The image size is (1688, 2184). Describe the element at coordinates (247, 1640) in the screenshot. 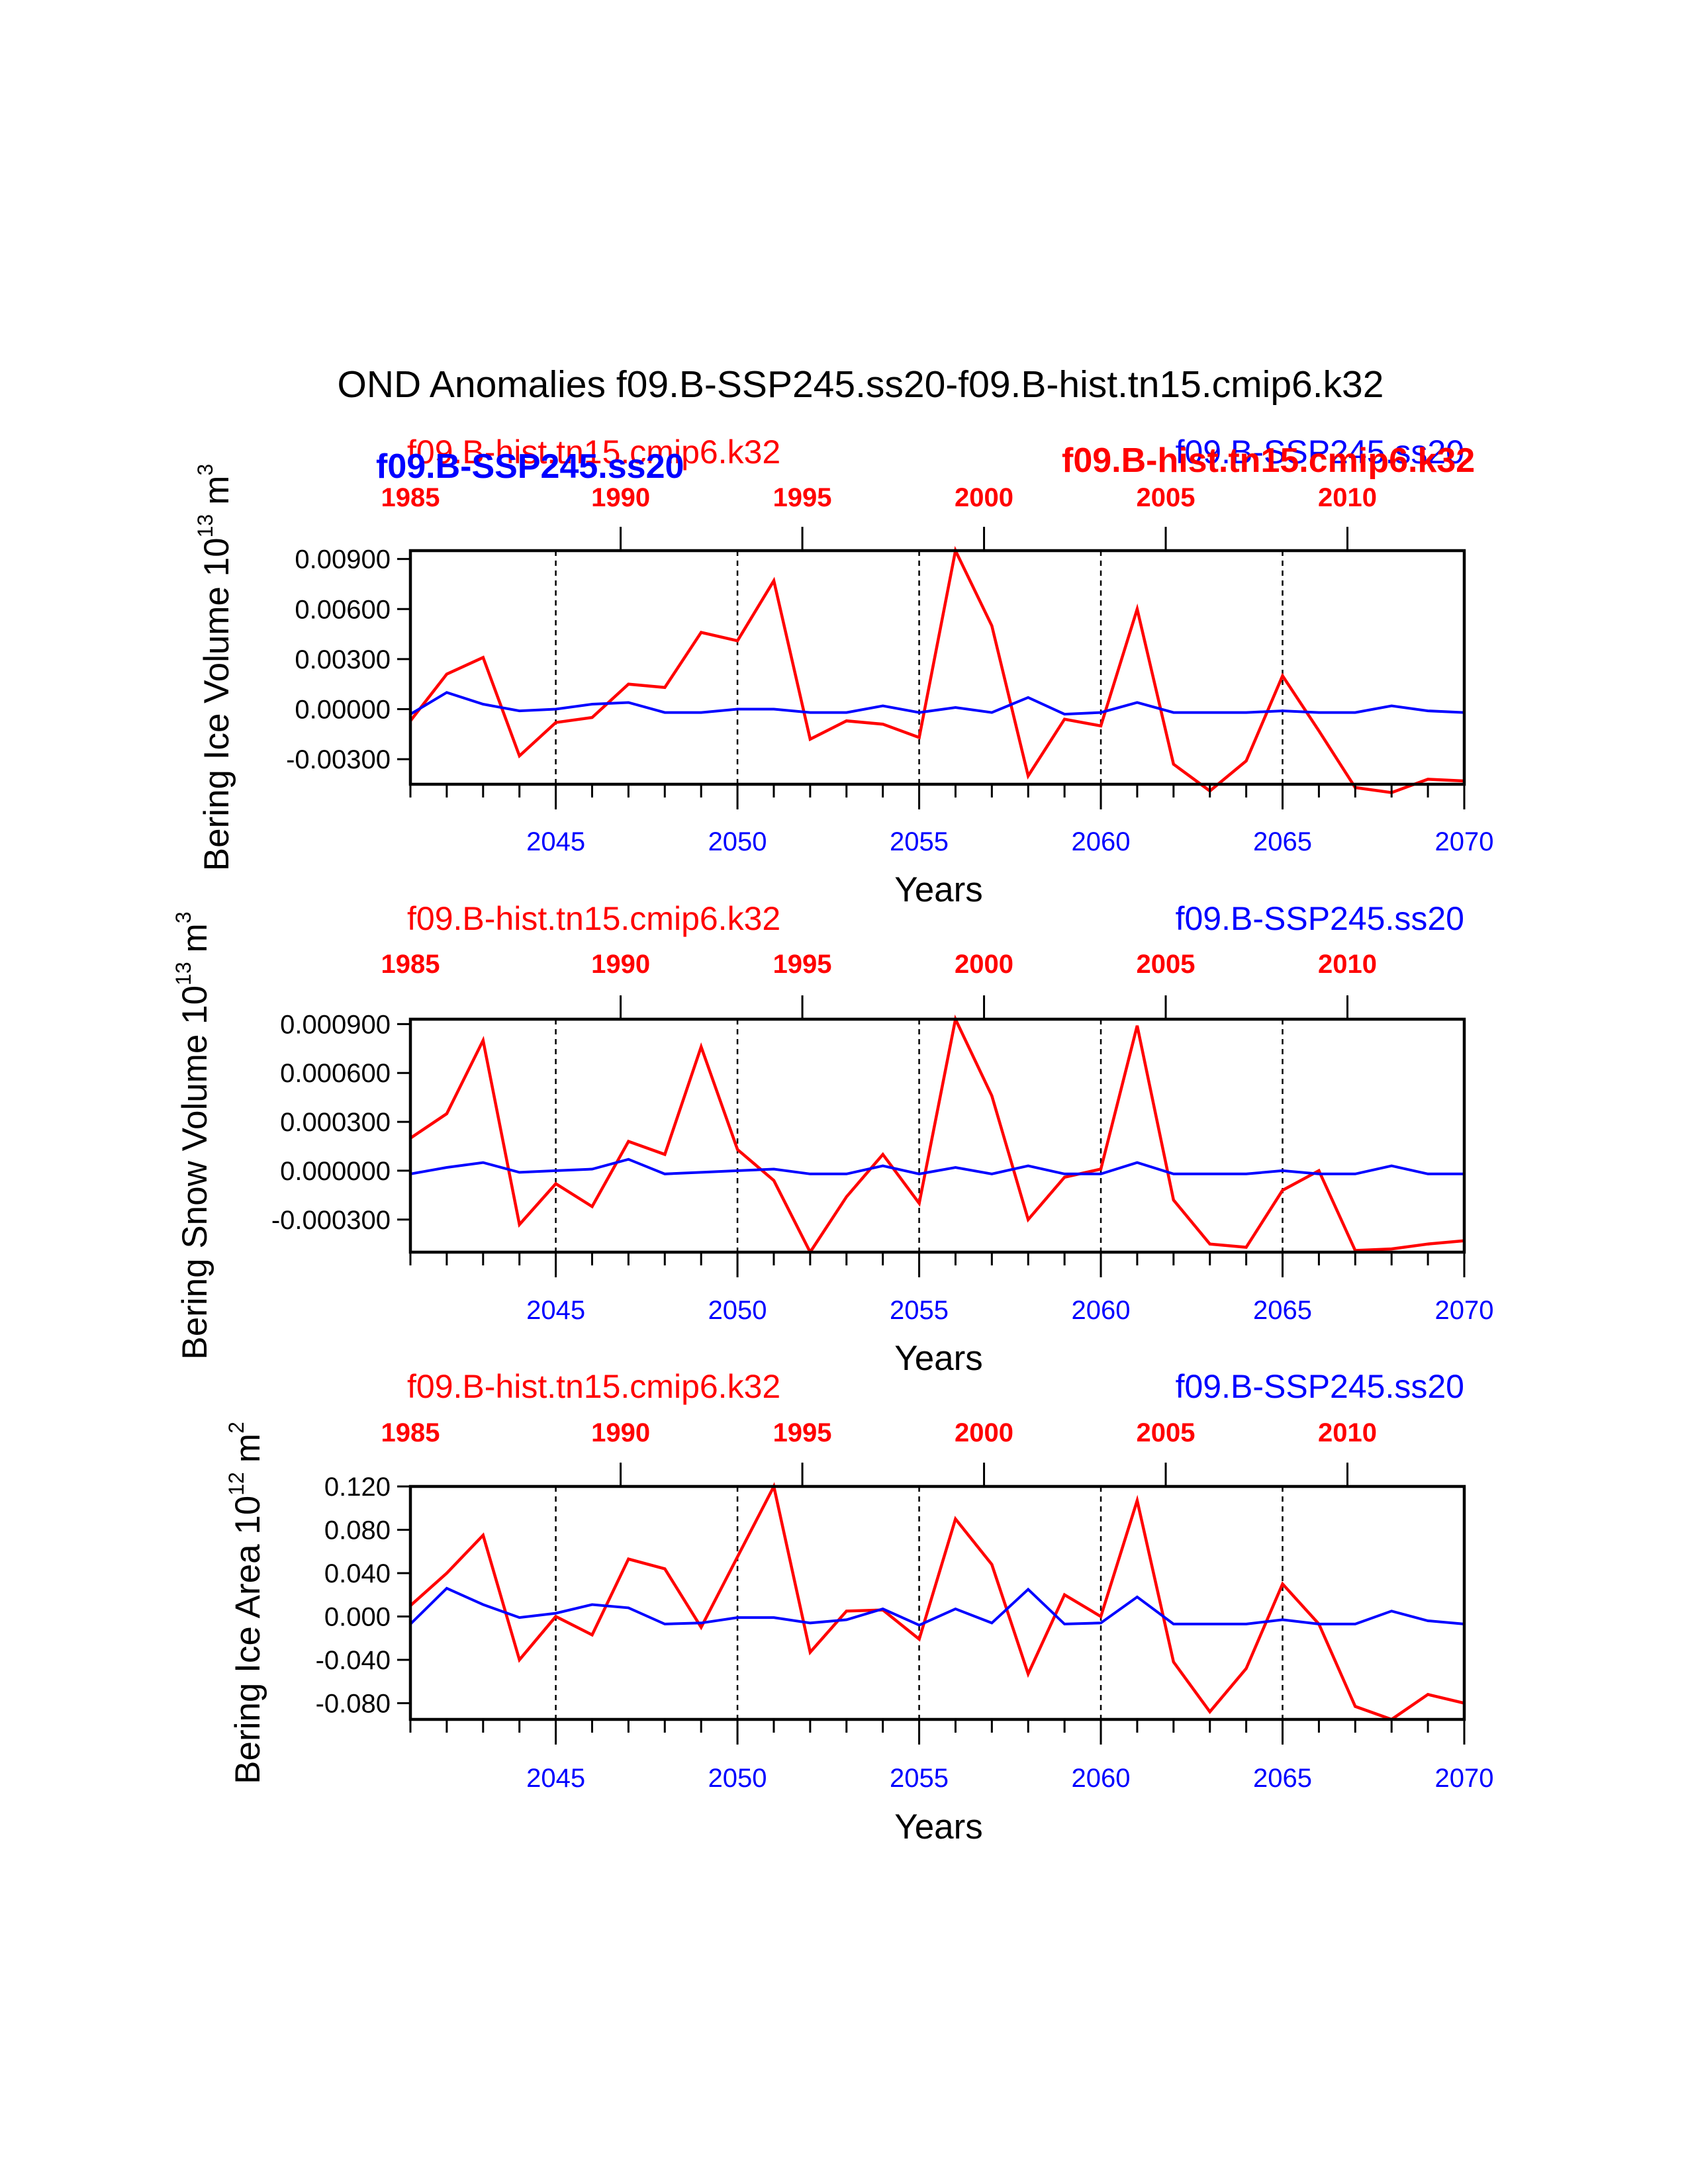

I see `y-axis-title-part: Bering Ice Area 10` at that location.